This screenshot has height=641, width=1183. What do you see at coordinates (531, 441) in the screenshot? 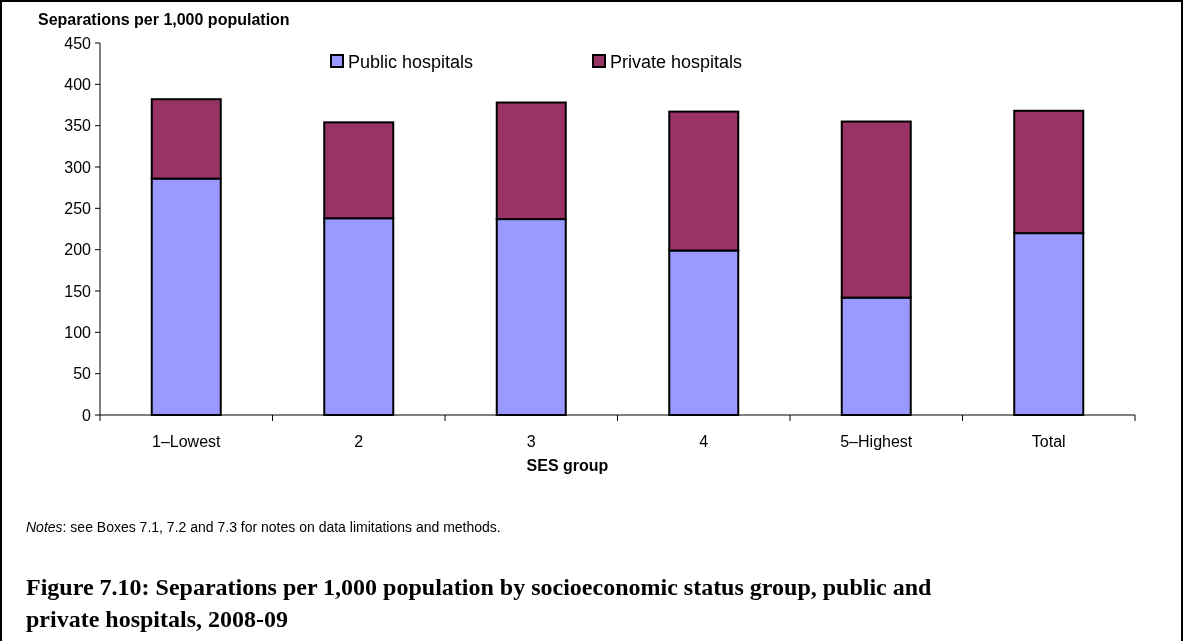
I see `x-tick-label: 3` at bounding box center [531, 441].